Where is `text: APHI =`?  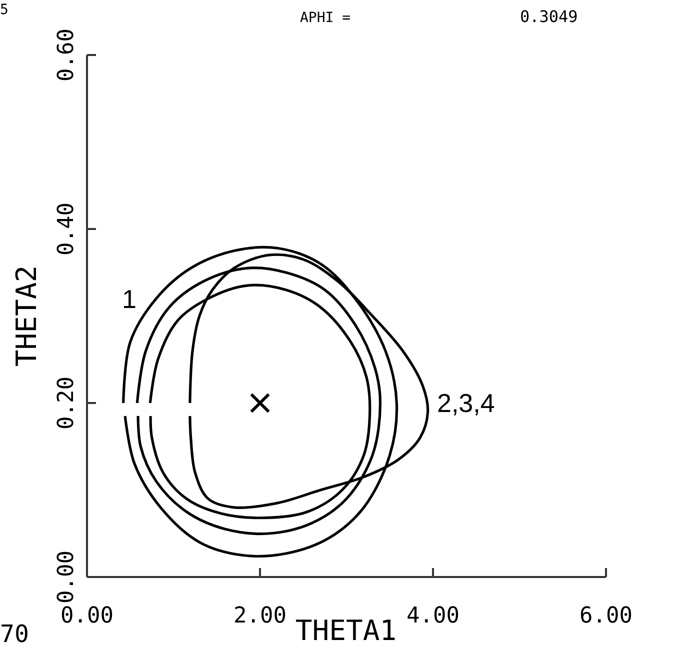
text: APHI = is located at coordinates (325, 18).